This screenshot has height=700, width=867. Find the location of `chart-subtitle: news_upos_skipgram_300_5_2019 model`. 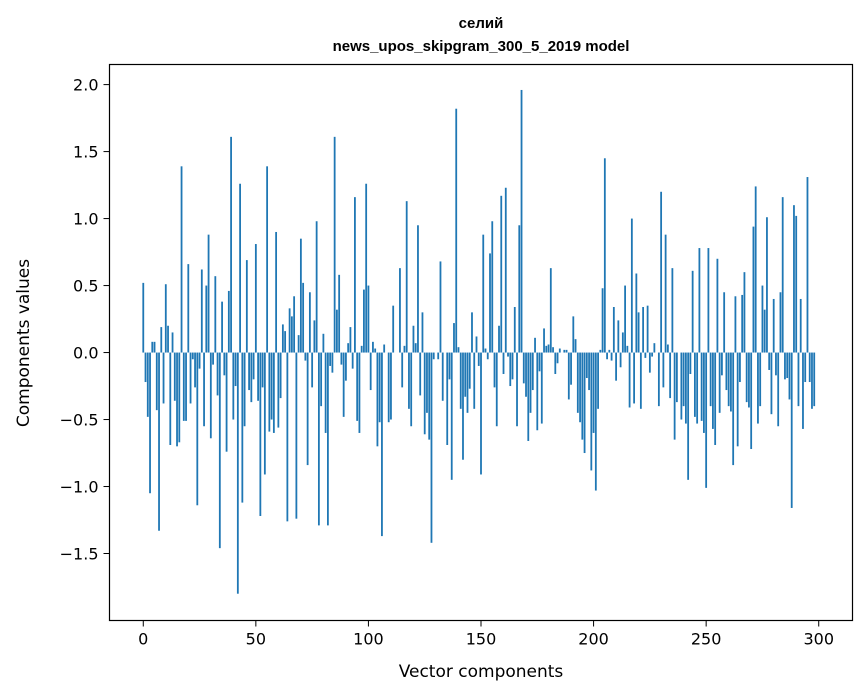

chart-subtitle: news_upos_skipgram_300_5_2019 model is located at coordinates (481, 46).